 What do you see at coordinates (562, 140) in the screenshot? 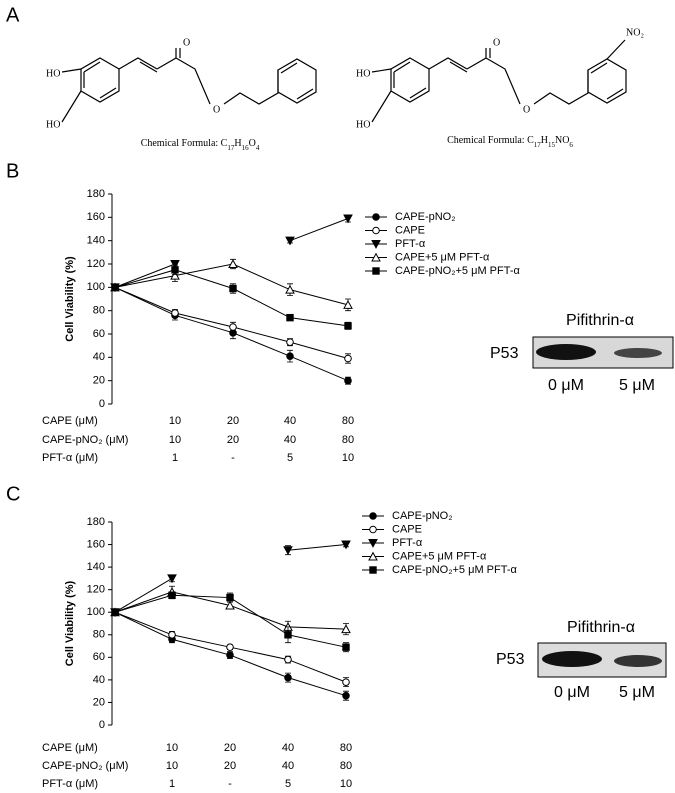
I see `formula-text: NO` at bounding box center [562, 140].